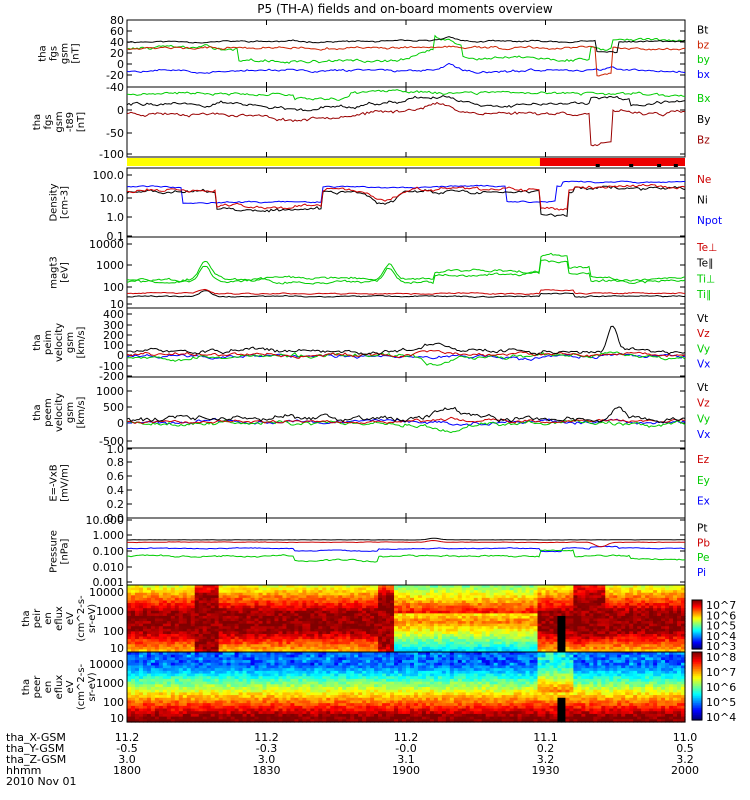  What do you see at coordinates (709, 221) in the screenshot?
I see `legend-Npot: Npot` at bounding box center [709, 221].